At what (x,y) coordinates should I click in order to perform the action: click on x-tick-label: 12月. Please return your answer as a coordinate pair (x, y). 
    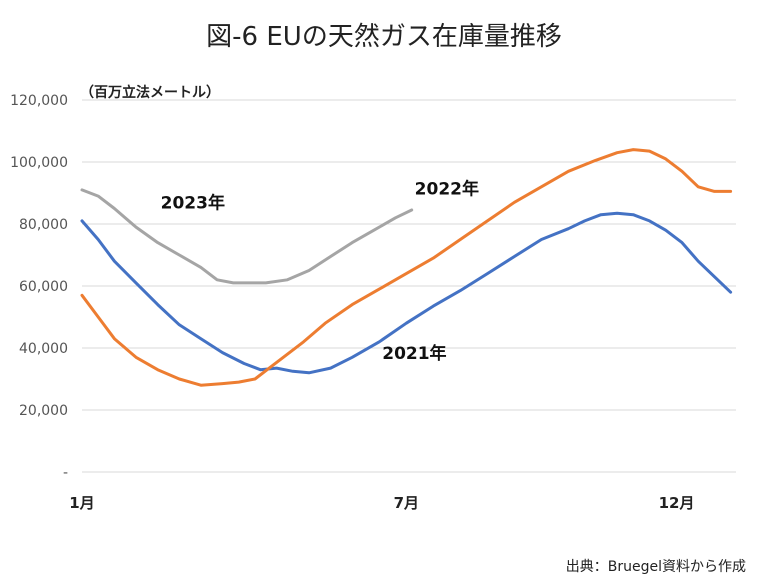
    Looking at the image, I should click on (677, 503).